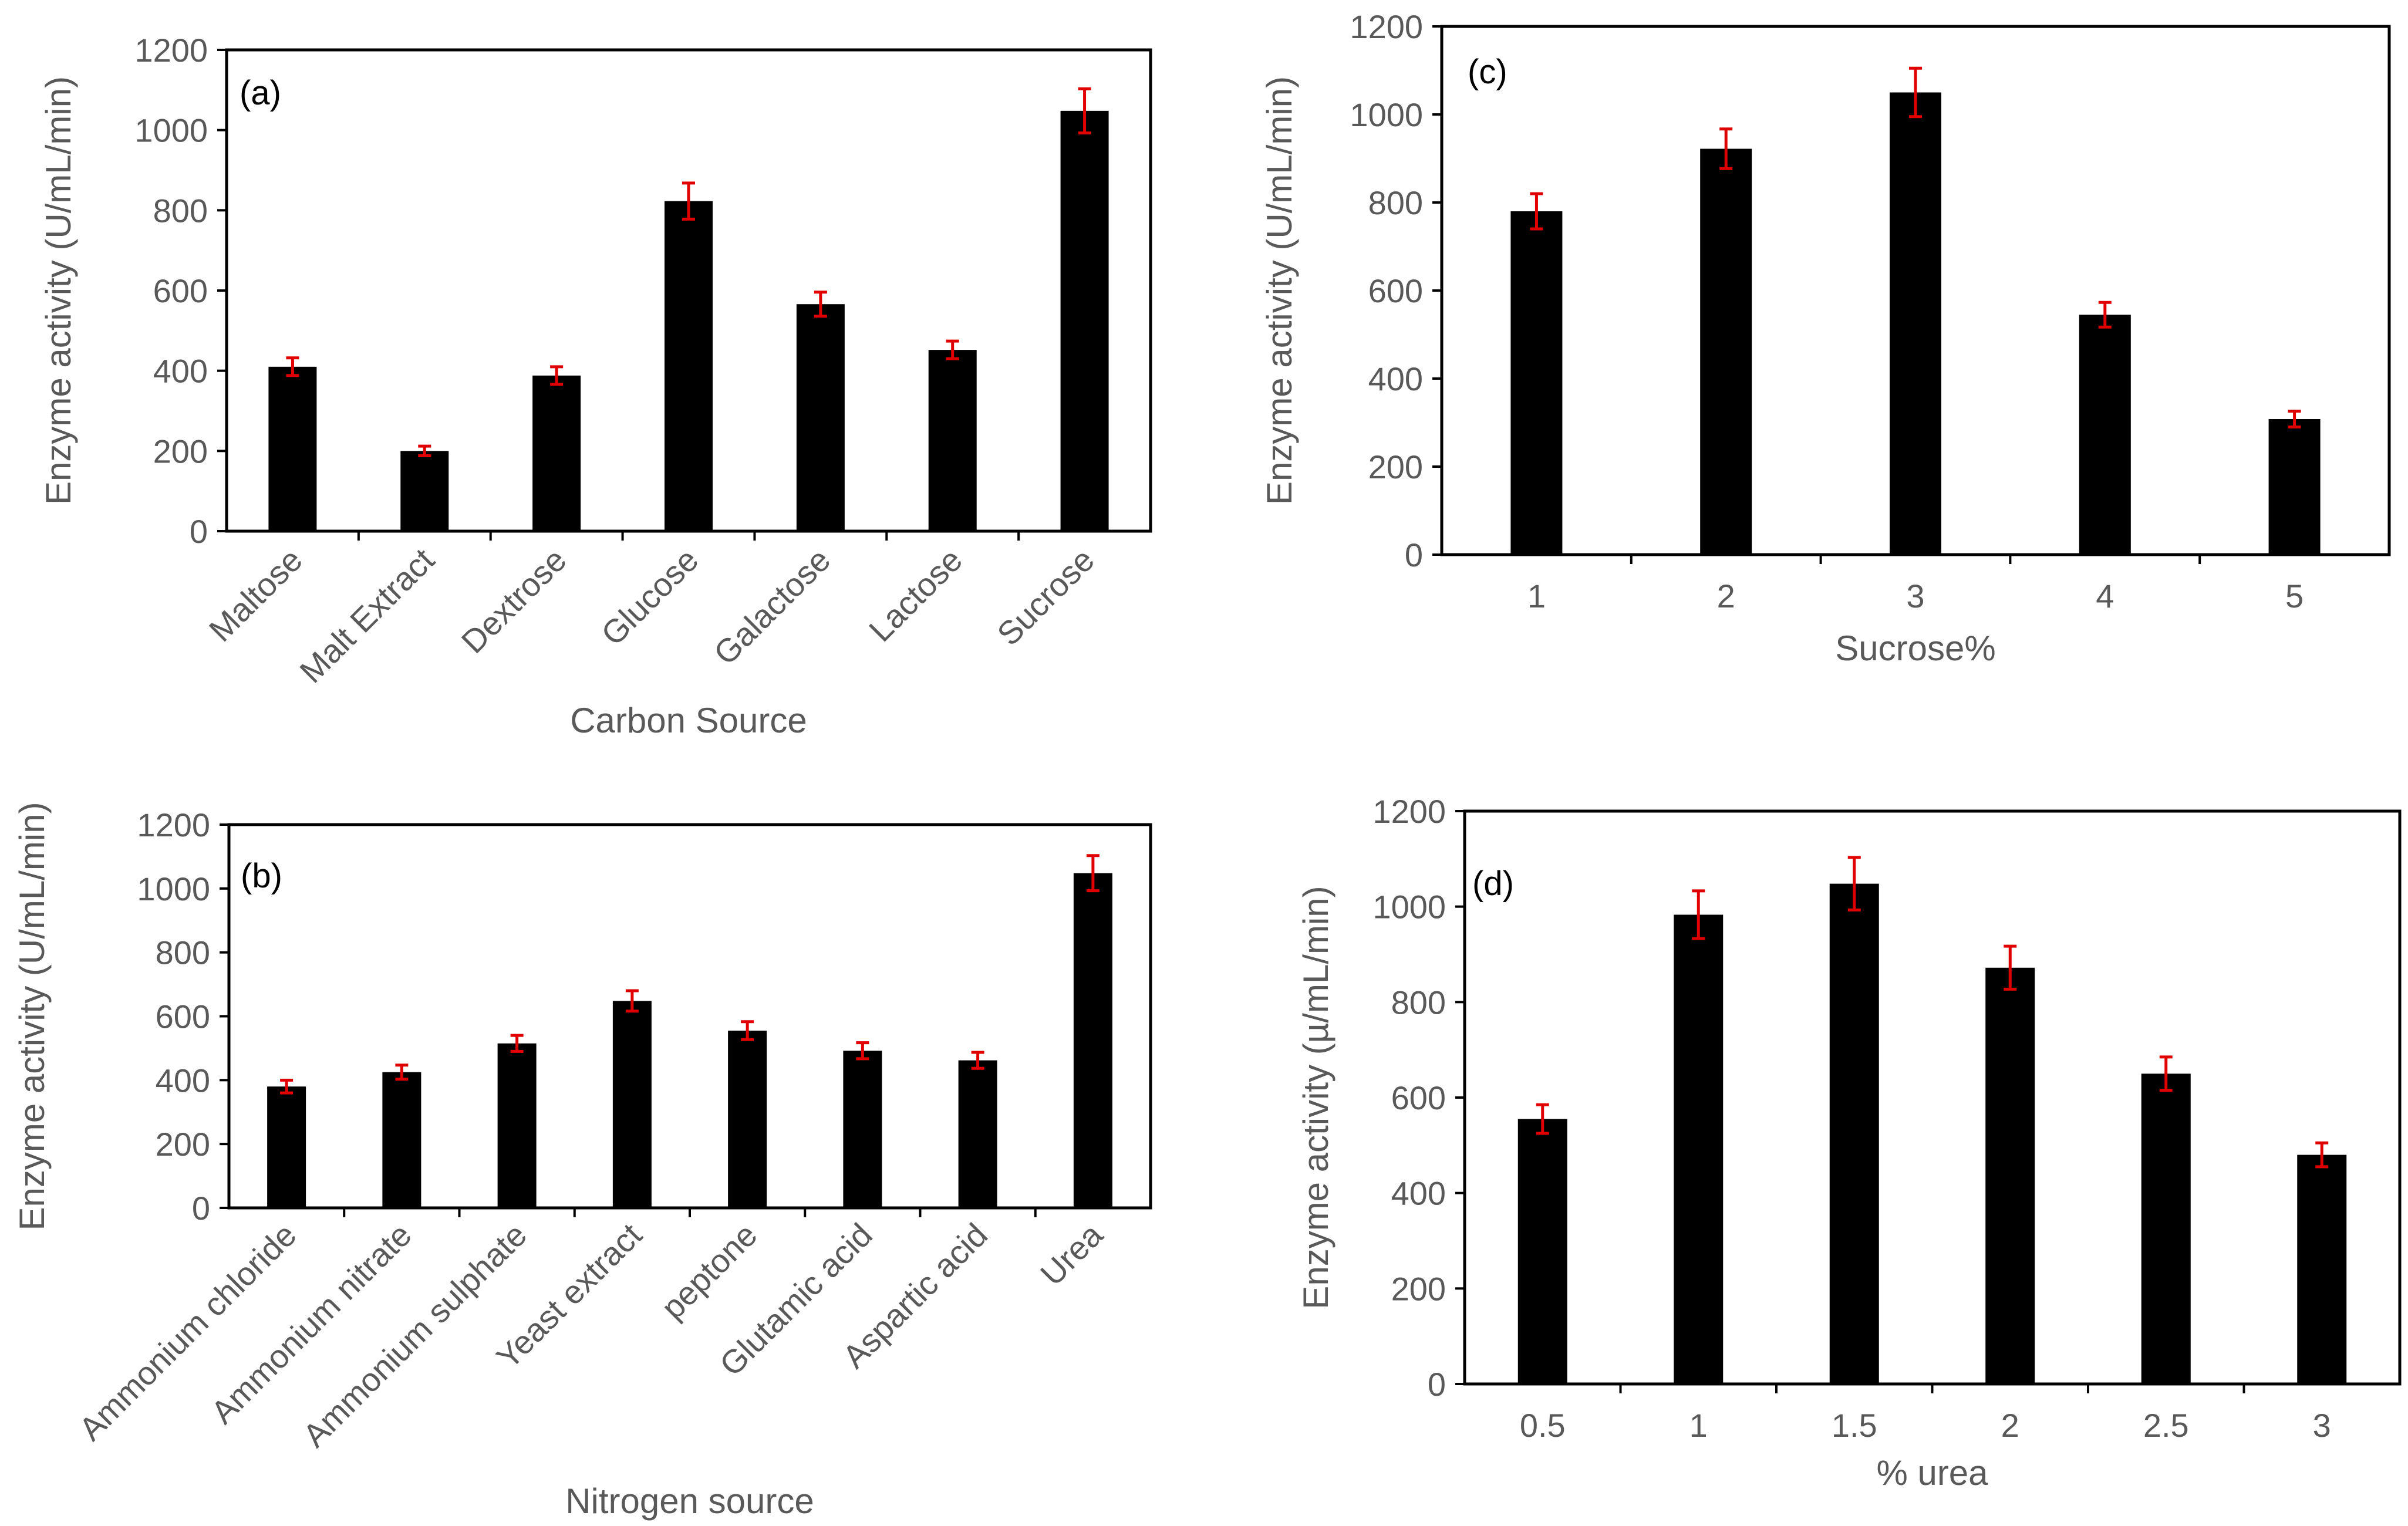 Image resolution: width=2408 pixels, height=1526 pixels. Describe the element at coordinates (187, 1331) in the screenshot. I see `x-category-label: Ammonium chloride` at that location.